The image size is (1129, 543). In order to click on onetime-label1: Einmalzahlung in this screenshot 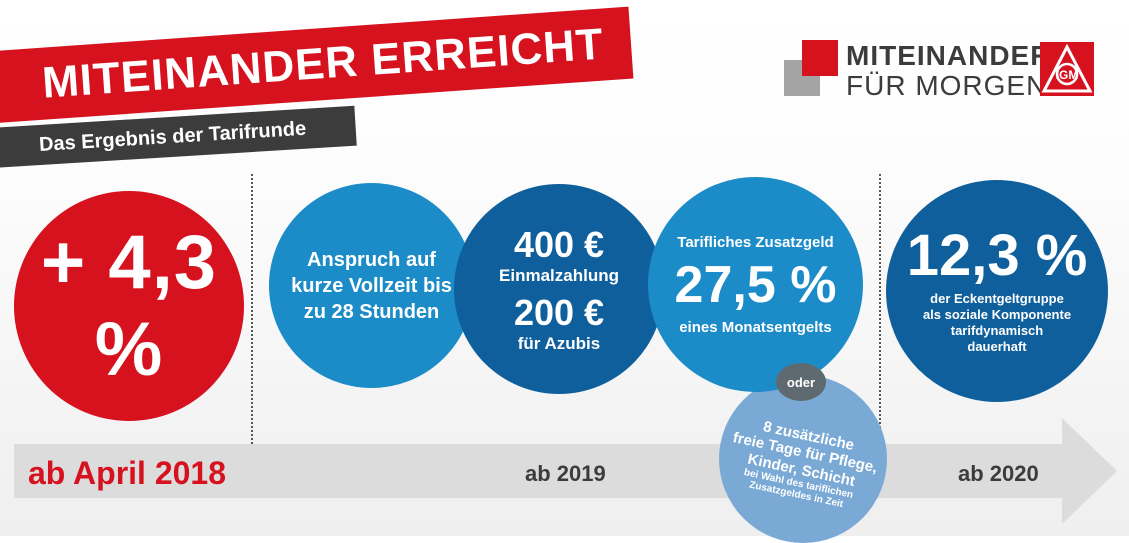, I will do `click(559, 275)`.